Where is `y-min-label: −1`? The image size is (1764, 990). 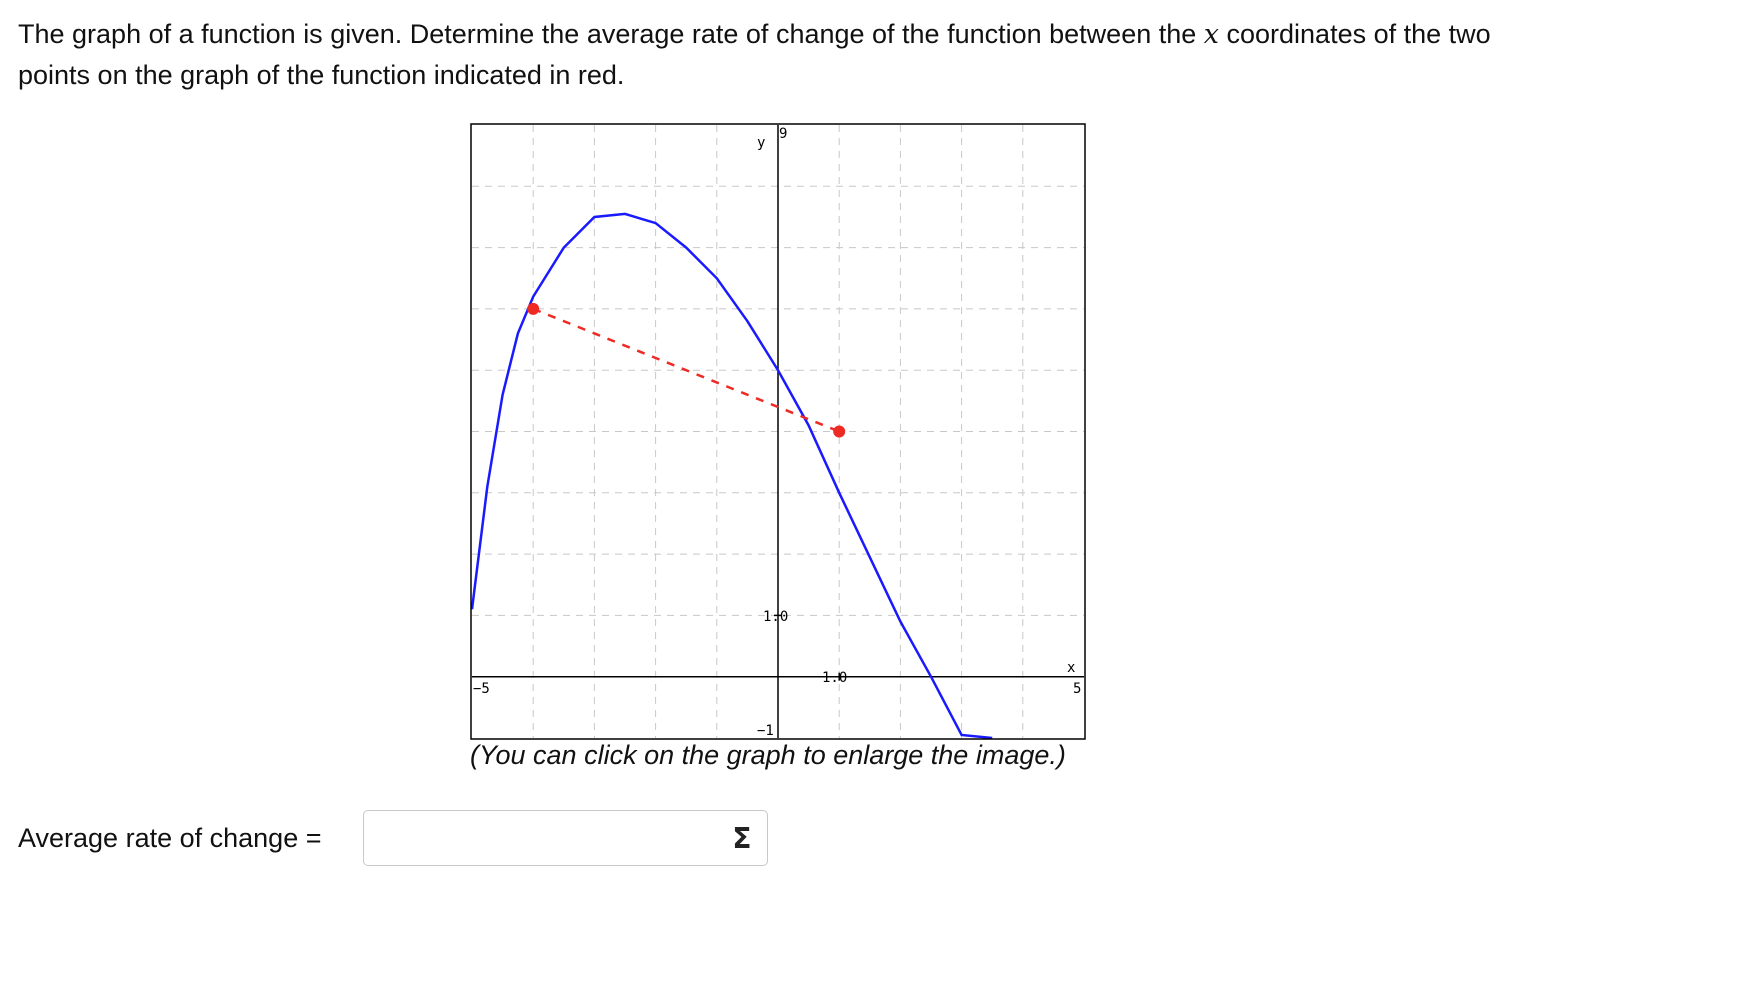
y-min-label: −1 is located at coordinates (765, 731).